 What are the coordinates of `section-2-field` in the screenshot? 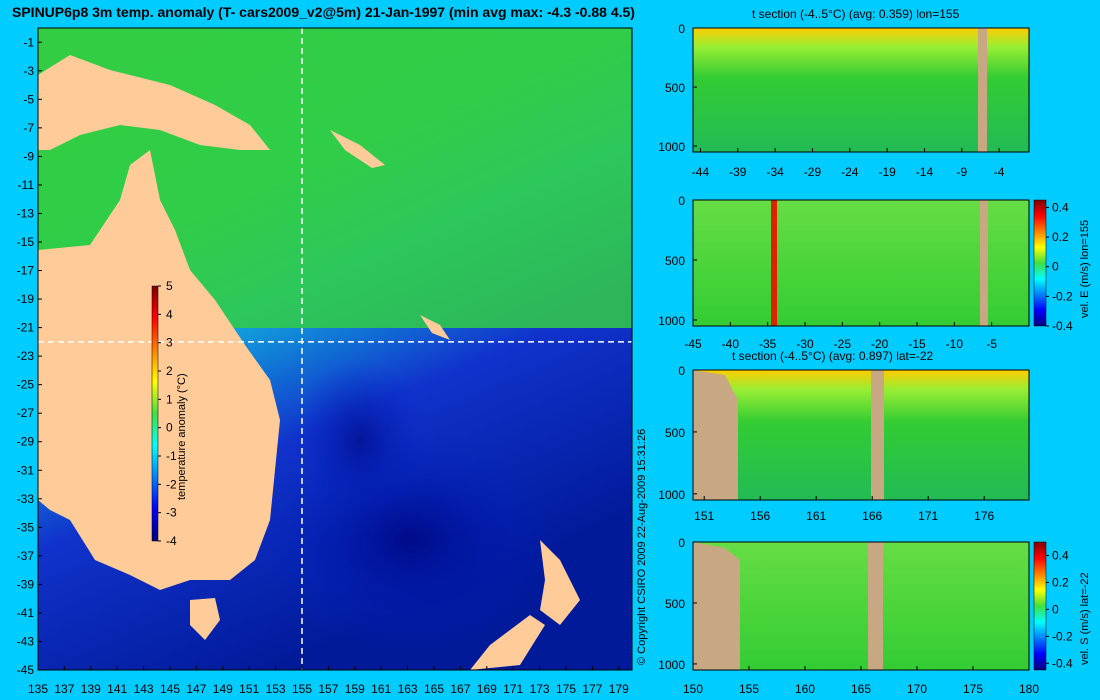 It's located at (861, 263).